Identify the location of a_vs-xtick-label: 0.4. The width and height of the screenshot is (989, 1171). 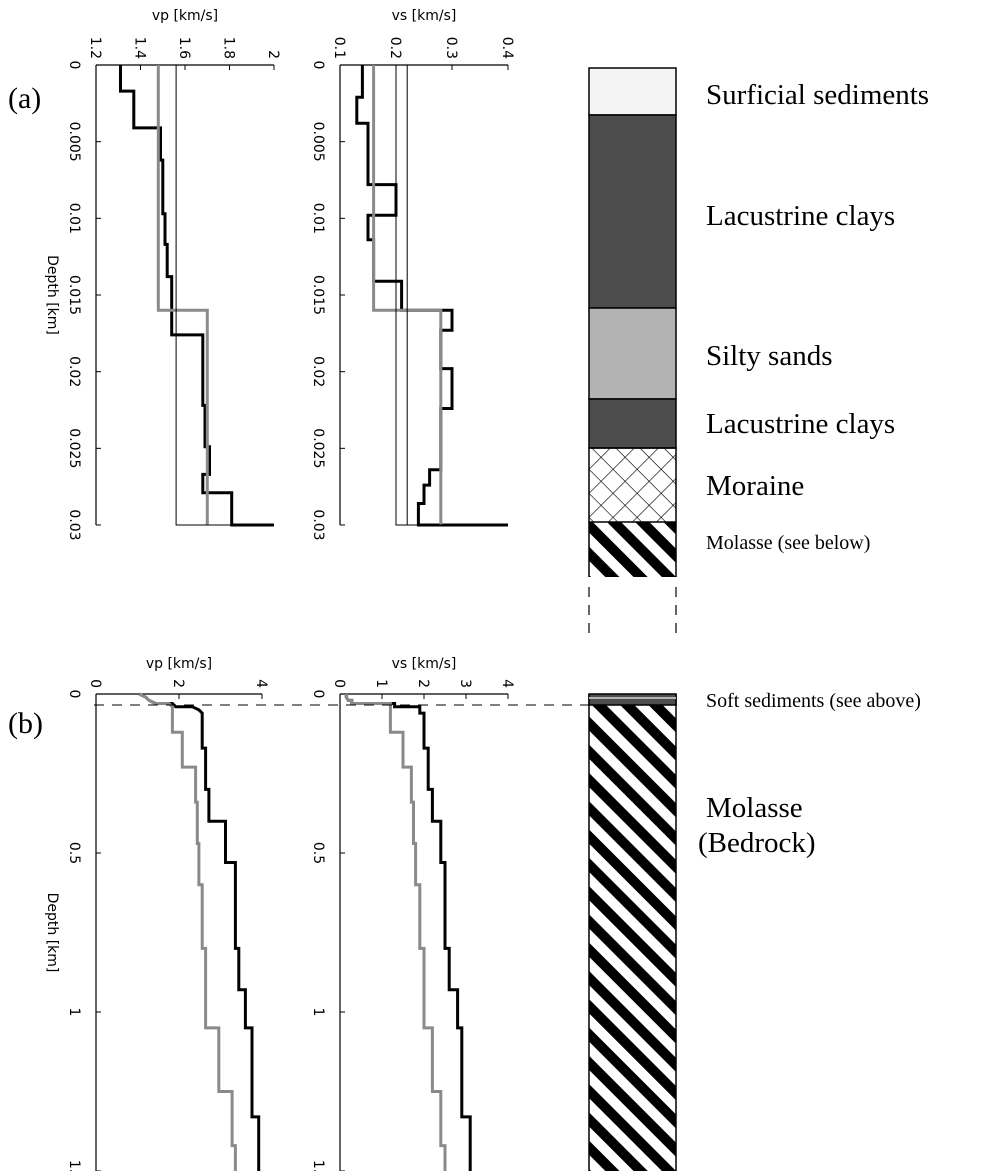
(507, 48).